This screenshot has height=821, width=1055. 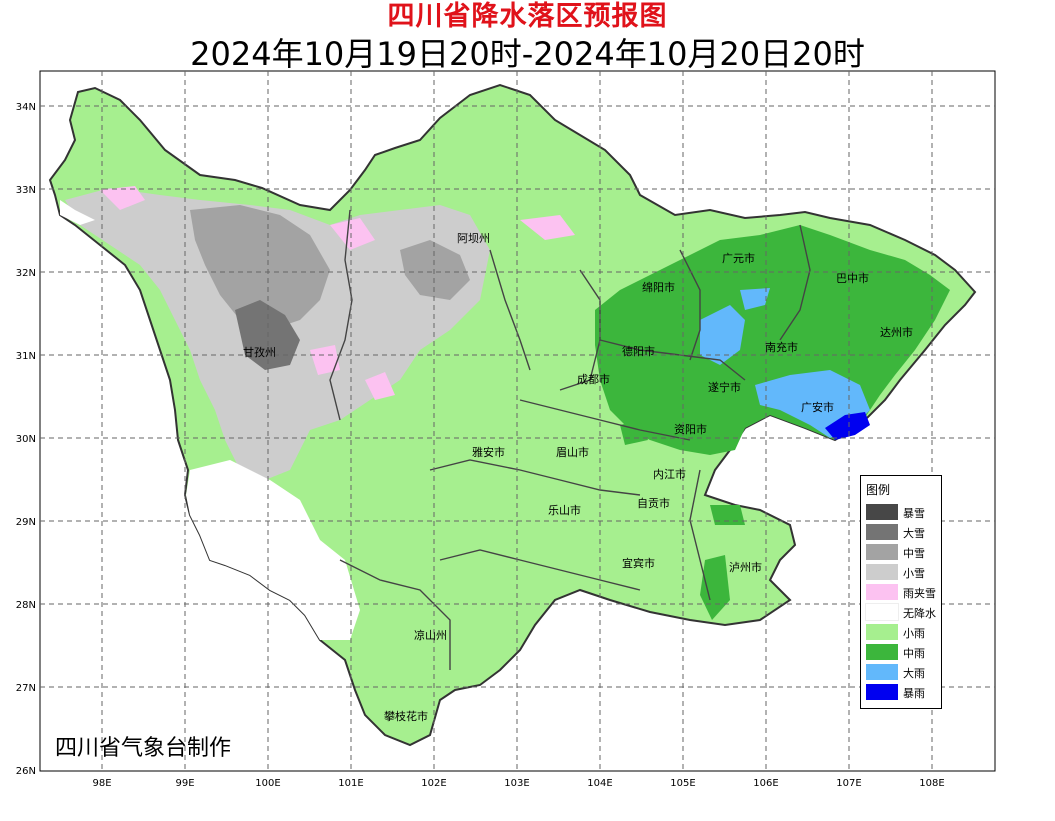 What do you see at coordinates (26, 605) in the screenshot?
I see `lat-tick-label: 28N` at bounding box center [26, 605].